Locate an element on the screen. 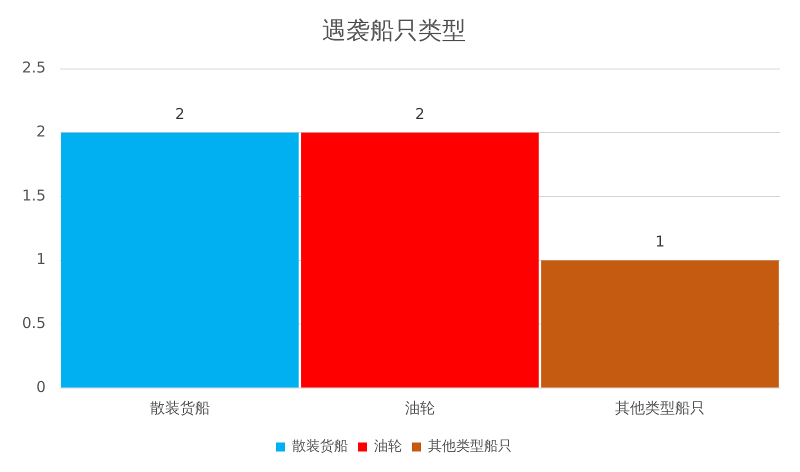 The width and height of the screenshot is (800, 472). y-tick-label: 0 is located at coordinates (41, 387).